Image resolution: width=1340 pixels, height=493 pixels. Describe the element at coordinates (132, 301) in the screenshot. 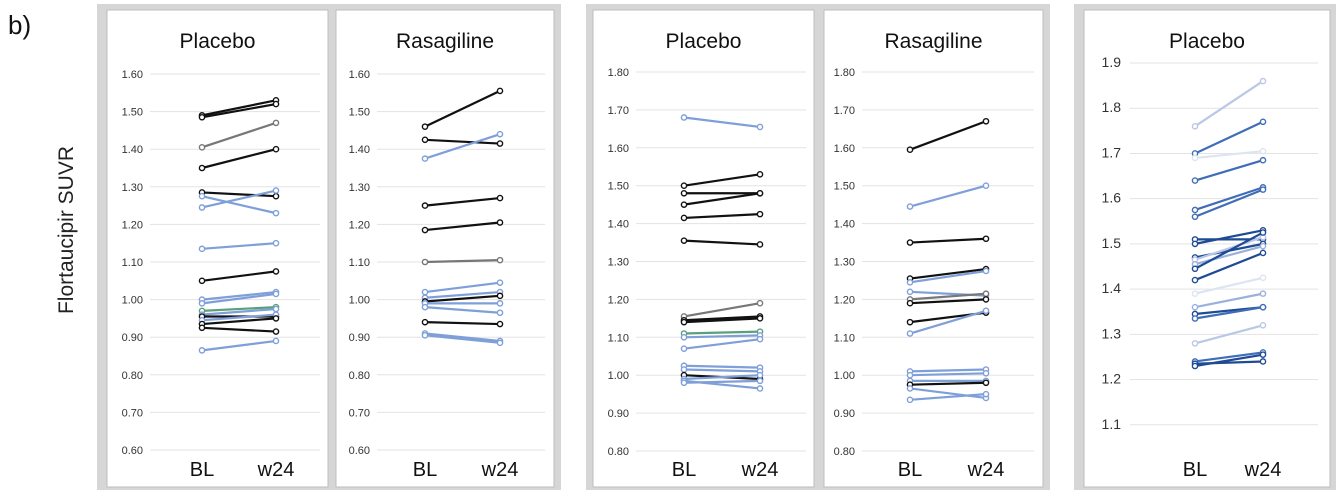

I see `y-tick-label: 1.00` at that location.